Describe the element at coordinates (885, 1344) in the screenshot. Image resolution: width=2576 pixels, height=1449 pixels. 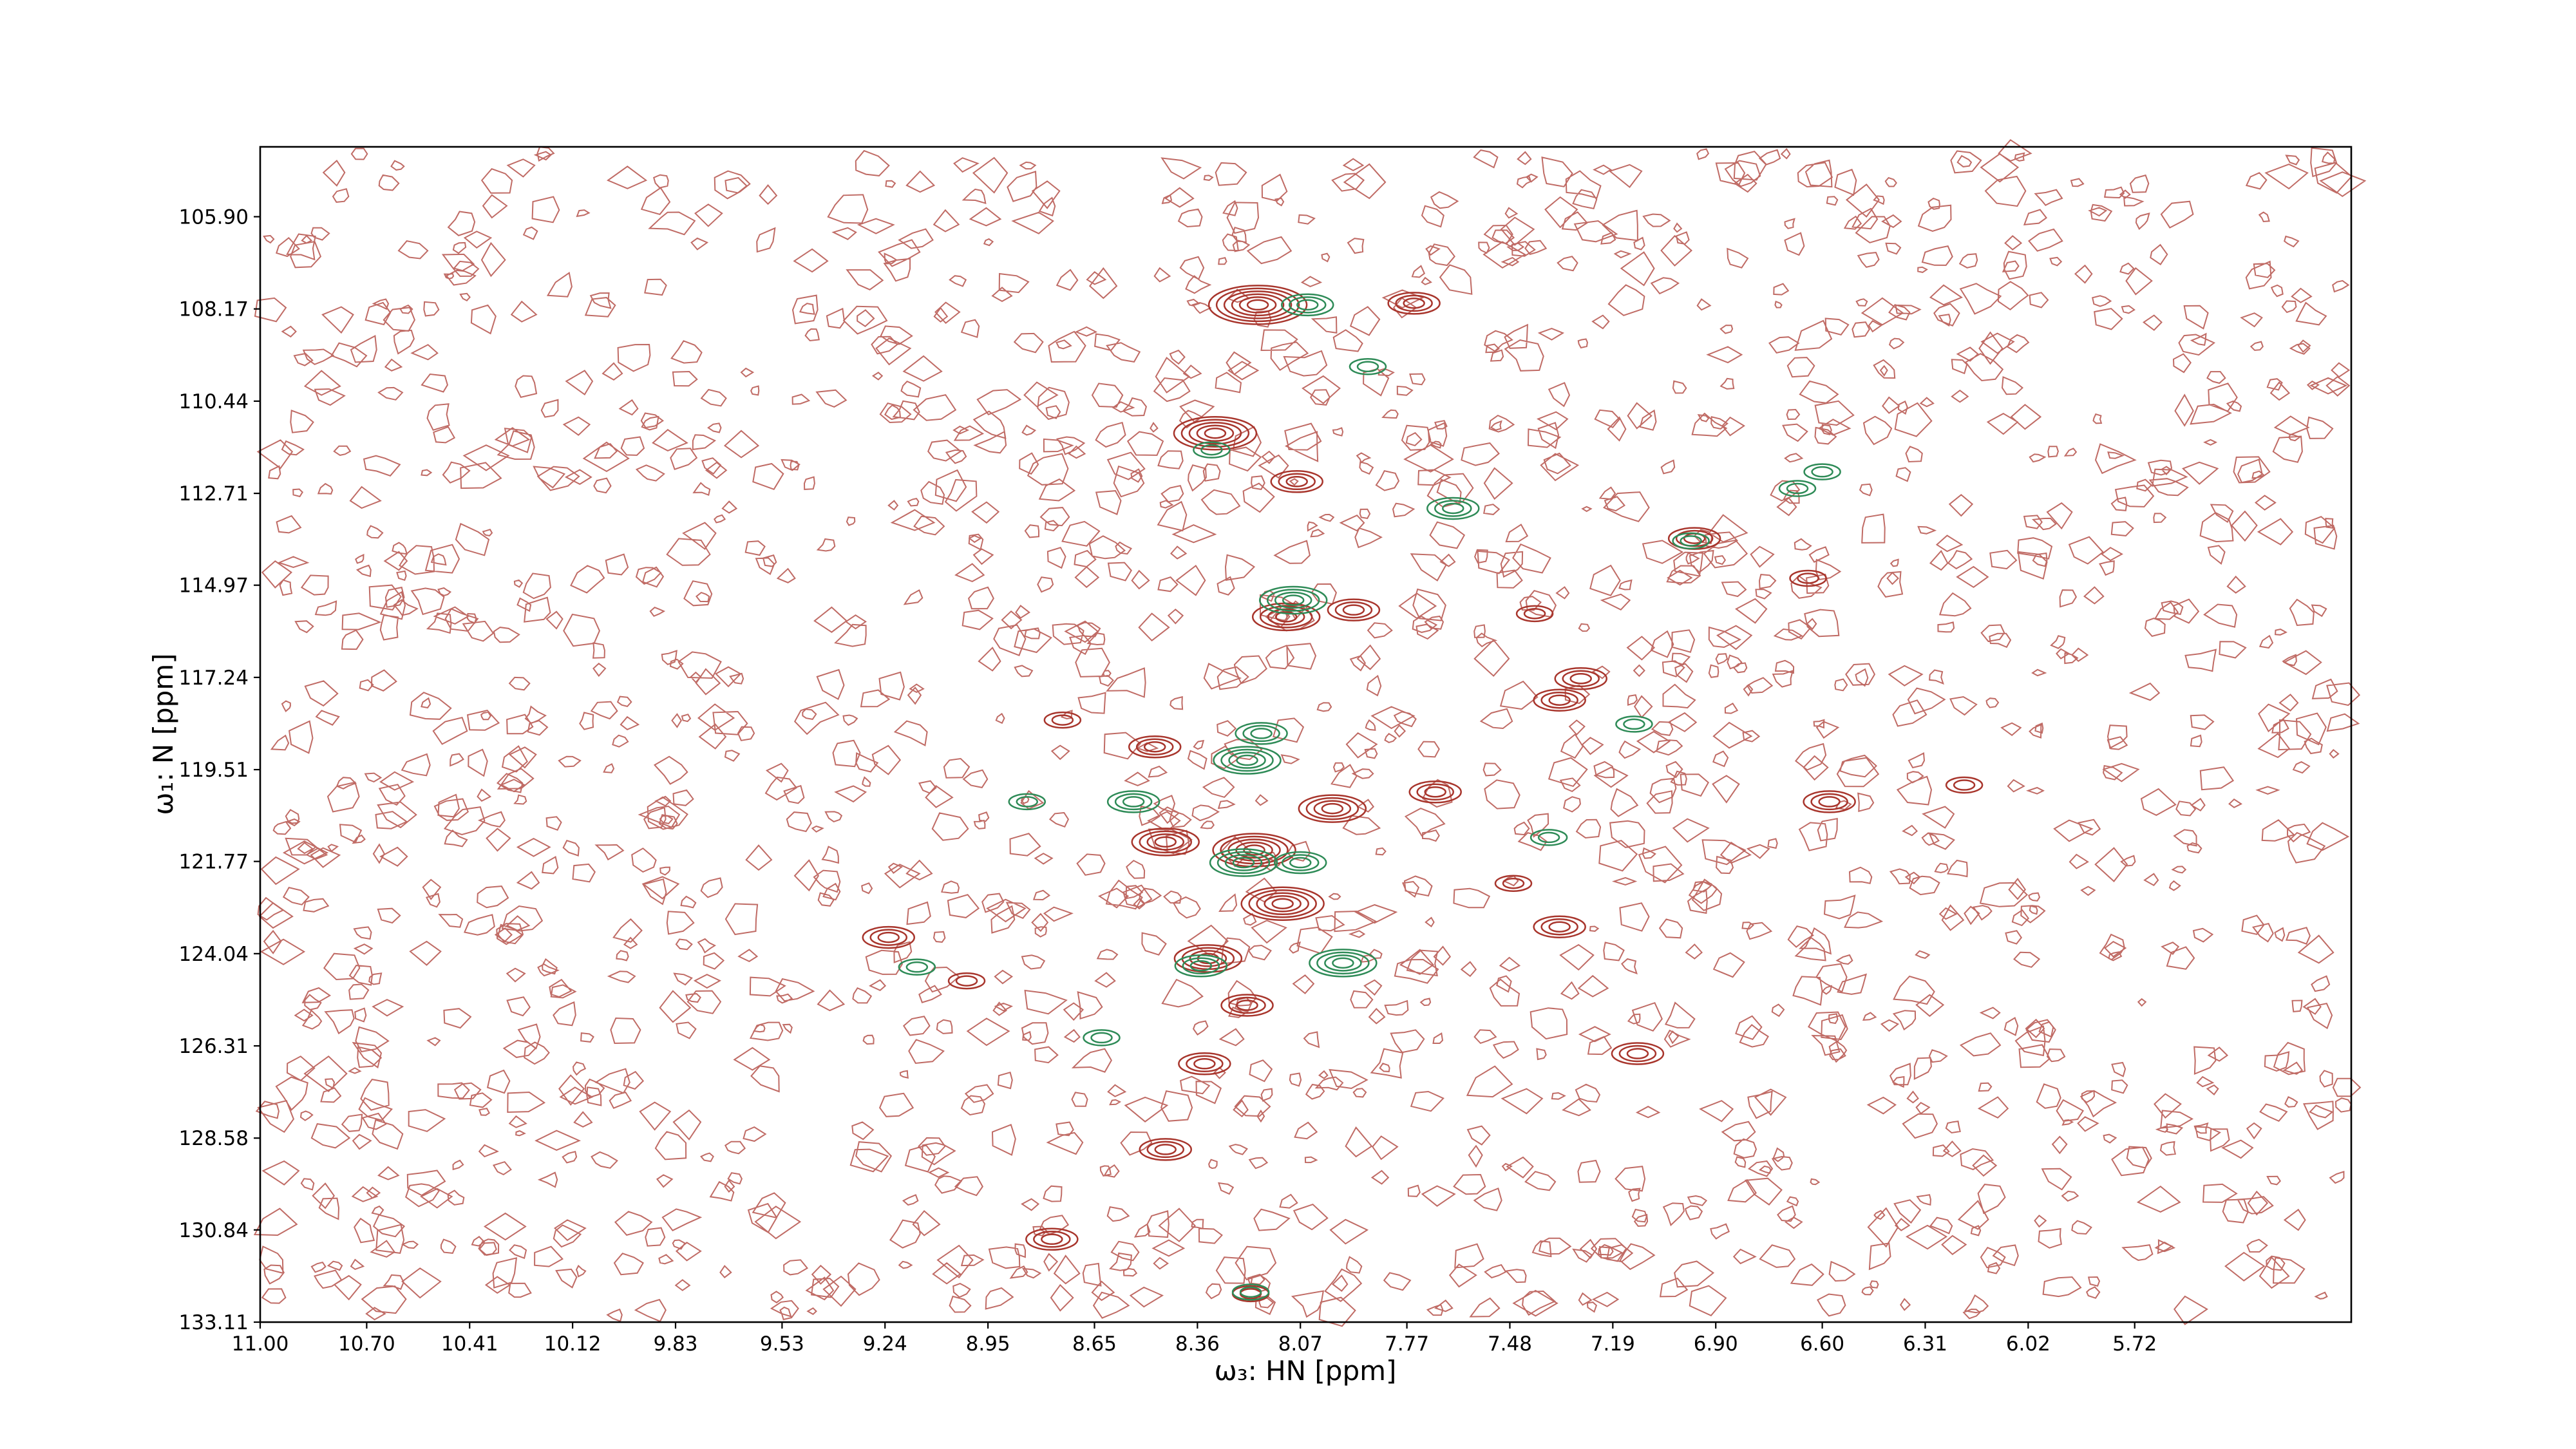
I see `x-tick-label: 9.24` at that location.